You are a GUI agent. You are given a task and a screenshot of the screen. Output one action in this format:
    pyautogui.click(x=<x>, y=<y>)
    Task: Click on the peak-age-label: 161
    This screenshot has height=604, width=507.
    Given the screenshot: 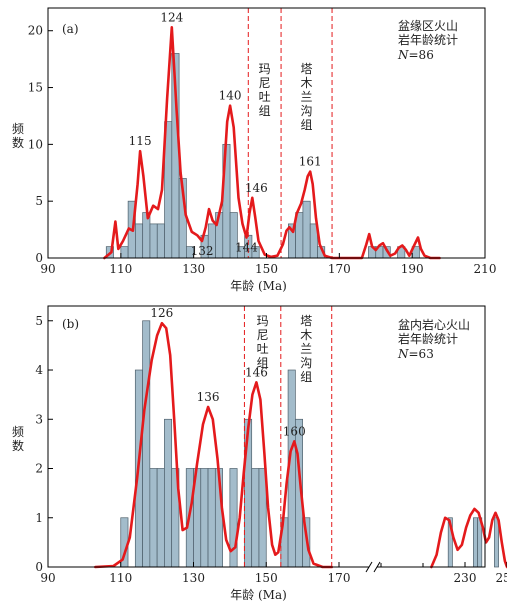 What is the action you would take?
    pyautogui.click(x=310, y=162)
    